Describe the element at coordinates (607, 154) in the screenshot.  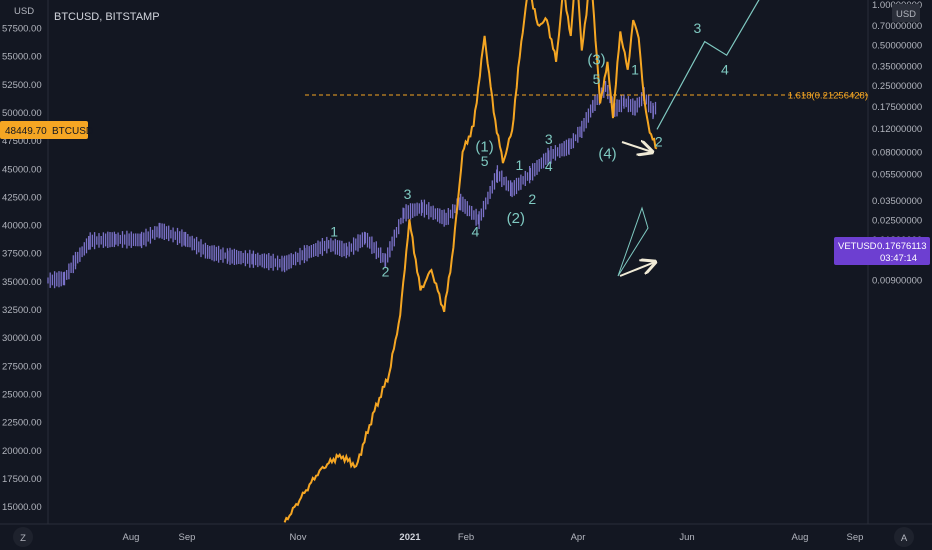
I see `wave-label-13: (4)` at that location.